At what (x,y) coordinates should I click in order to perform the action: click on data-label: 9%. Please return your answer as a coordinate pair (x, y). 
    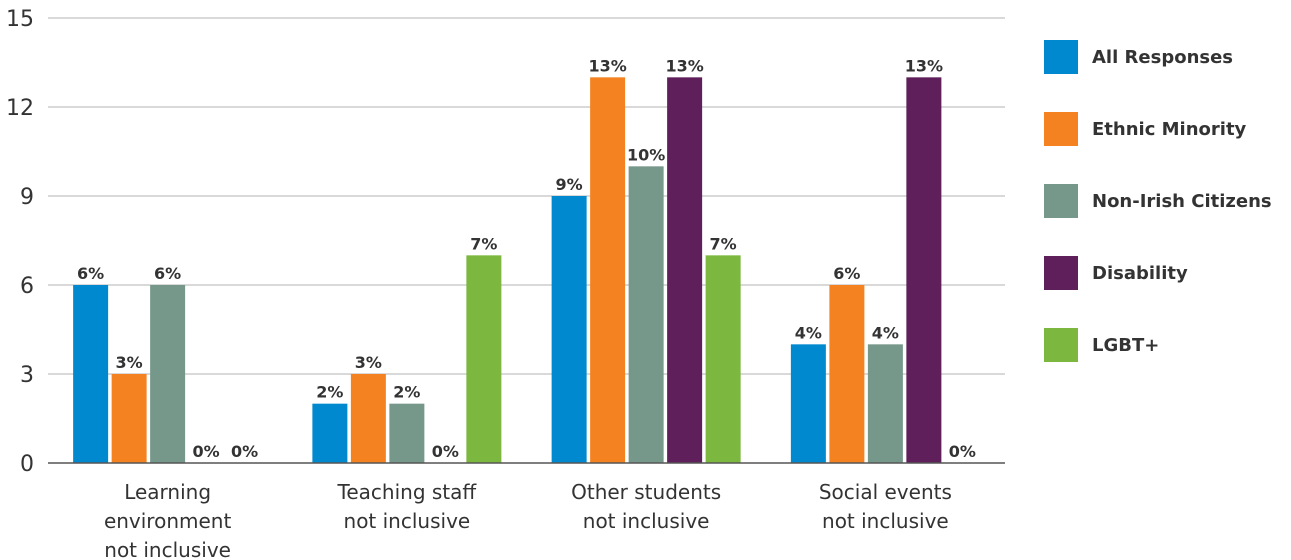
    Looking at the image, I should click on (569, 184).